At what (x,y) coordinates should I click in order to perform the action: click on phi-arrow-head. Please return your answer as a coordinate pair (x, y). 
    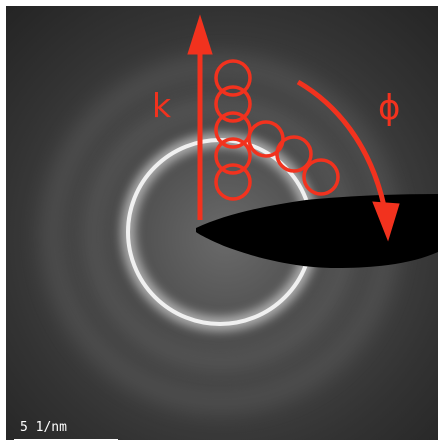
    Looking at the image, I should click on (386, 221).